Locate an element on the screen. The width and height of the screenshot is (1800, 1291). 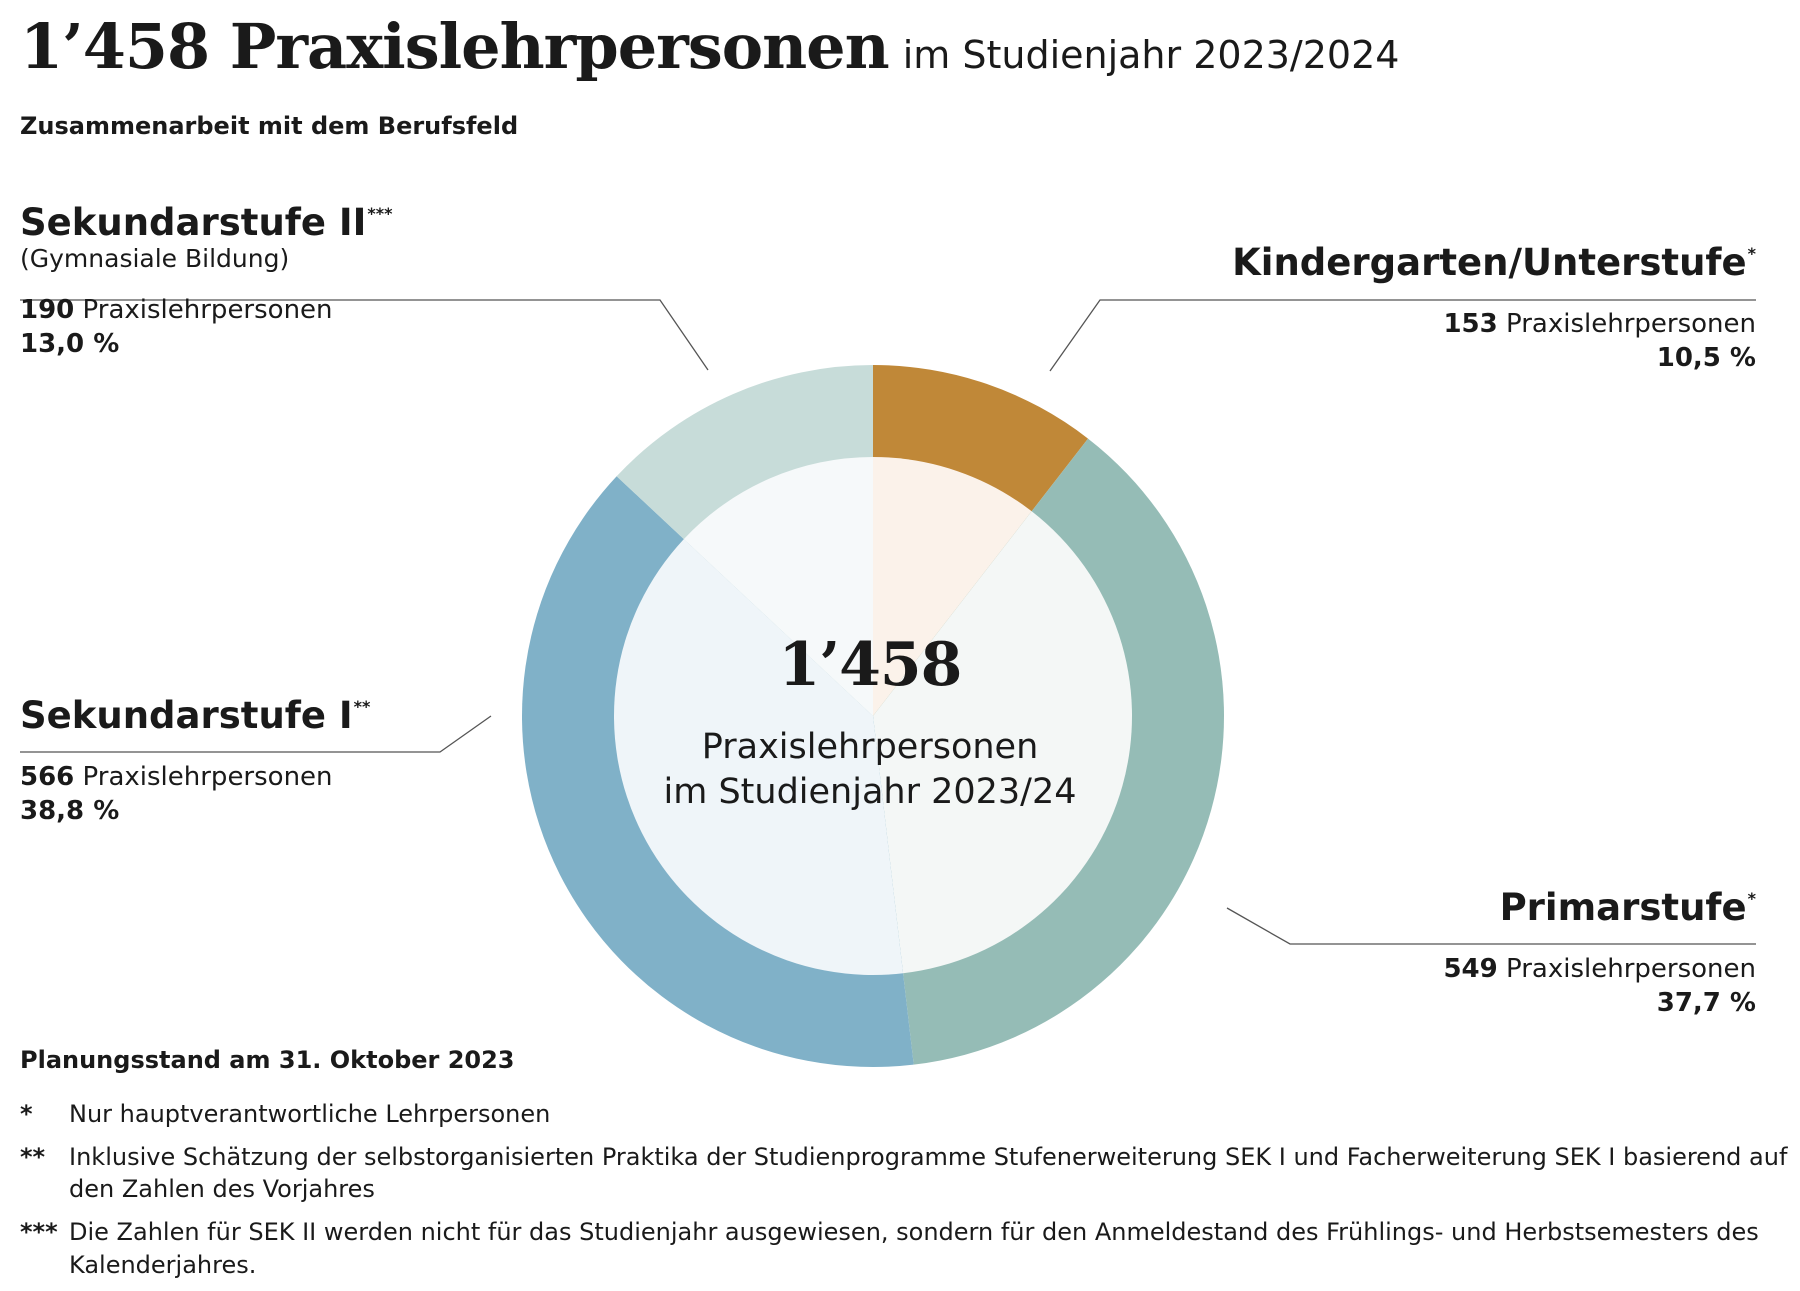
title-suffix: im Studienjahr 2023/2024 is located at coordinates (1151, 55).